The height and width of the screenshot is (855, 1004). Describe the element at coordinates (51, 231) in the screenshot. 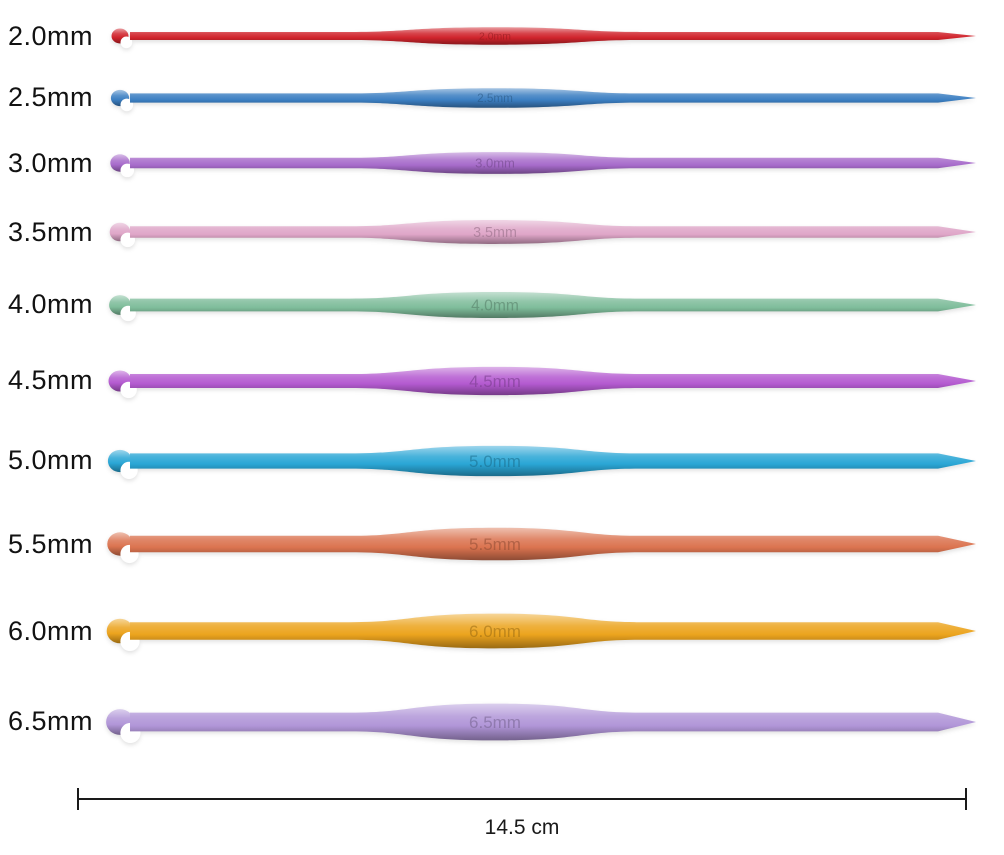

I see `hook-size-label: 3.5mm` at that location.